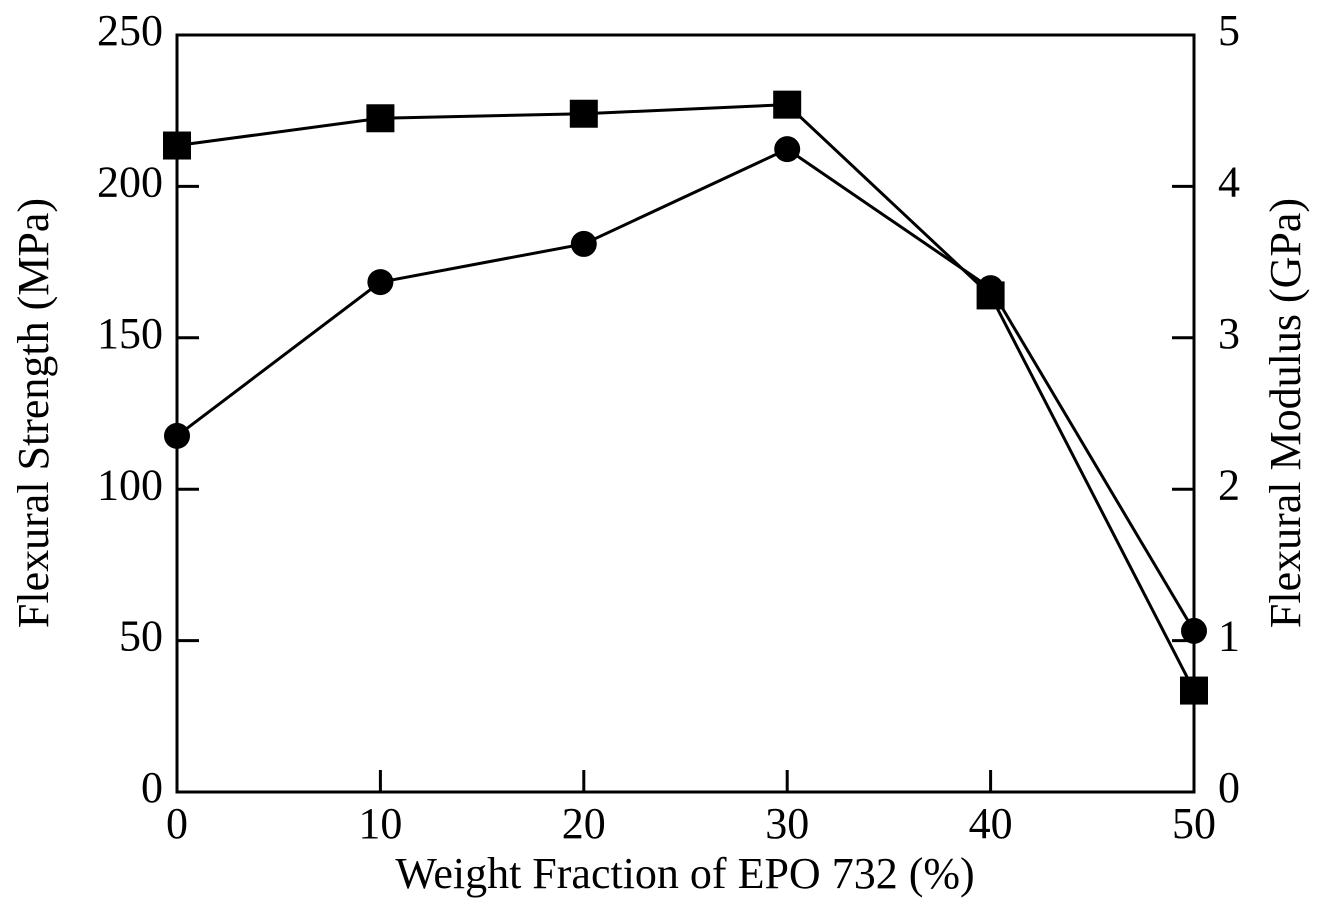 This screenshot has height=920, width=1326. What do you see at coordinates (130, 333) in the screenshot?
I see `y-tick-label: 150` at bounding box center [130, 333].